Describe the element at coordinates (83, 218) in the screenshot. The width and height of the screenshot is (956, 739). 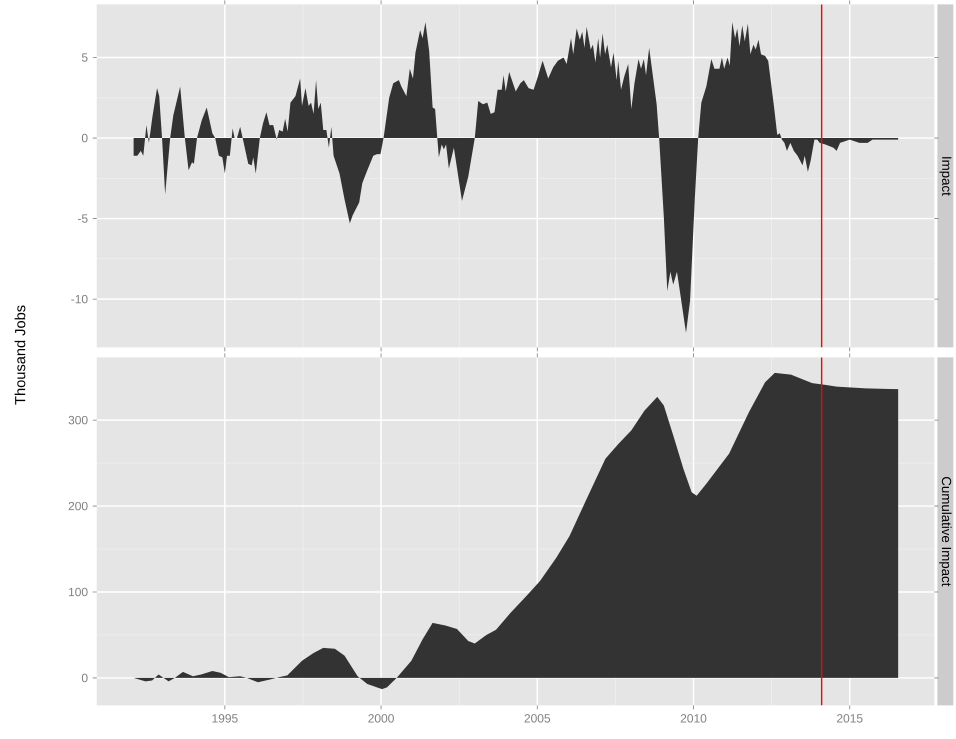
I see `y-tick-label: -5` at that location.